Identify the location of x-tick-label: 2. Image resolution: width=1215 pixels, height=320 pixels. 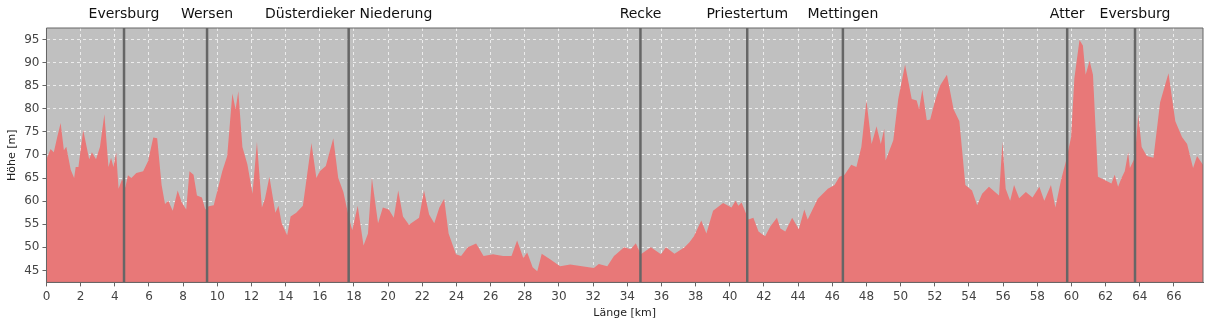
(80, 295).